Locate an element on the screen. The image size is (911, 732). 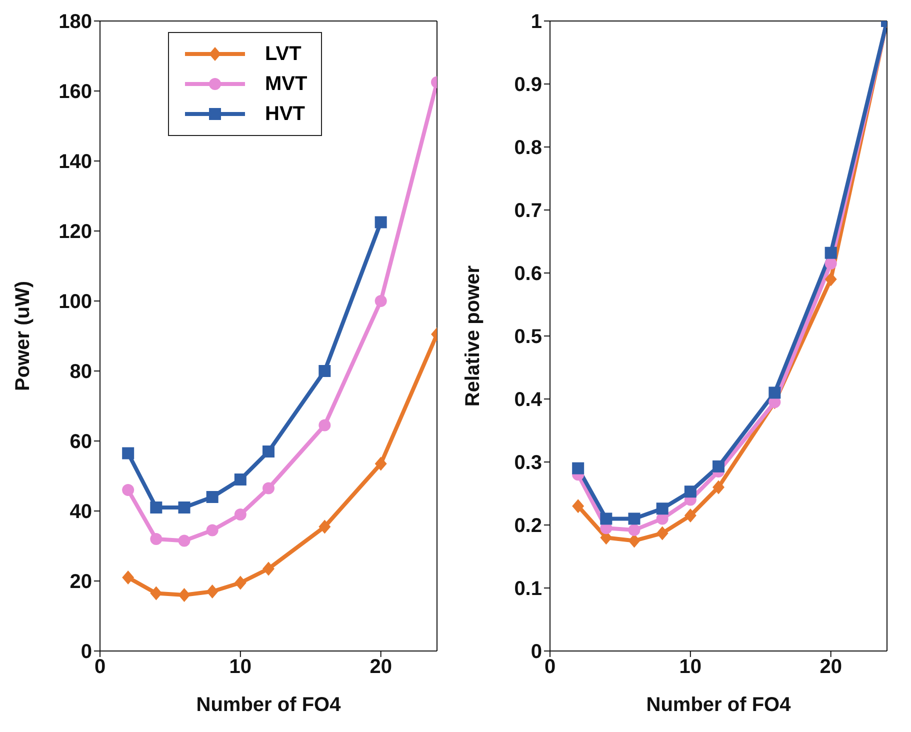
y-tick-label: 20 is located at coordinates (81, 582).